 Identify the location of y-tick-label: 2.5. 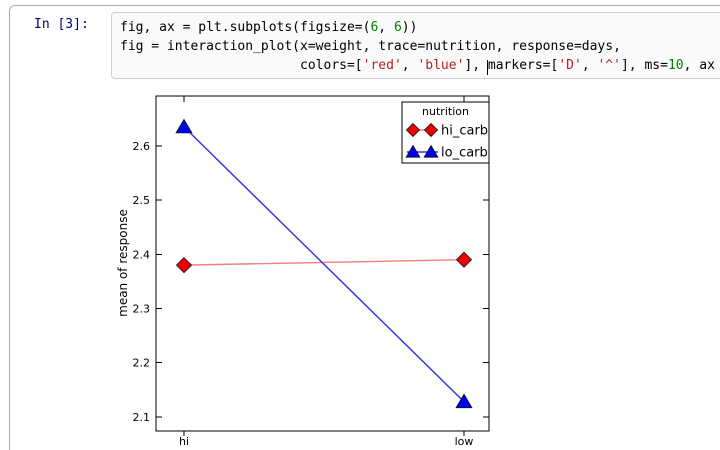
(142, 200).